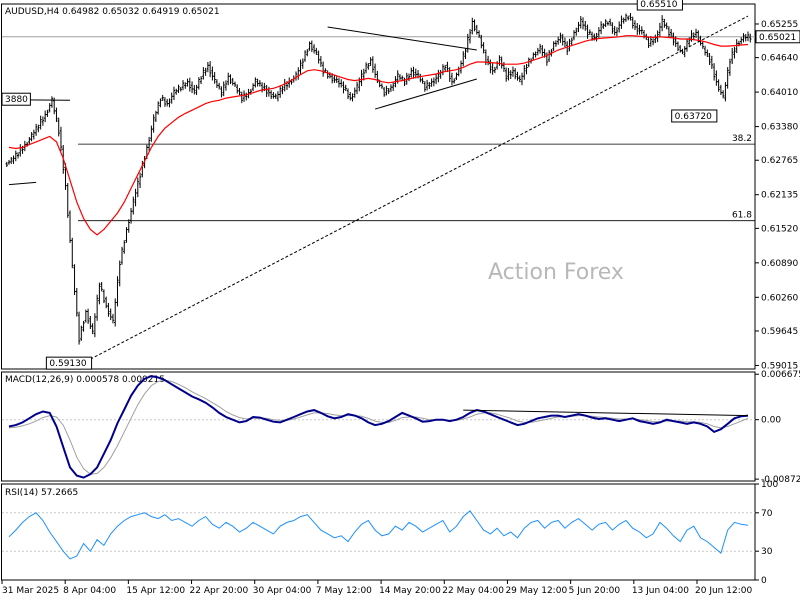 The image size is (800, 604). Describe the element at coordinates (779, 332) in the screenshot. I see `price-axis-label: 0.59645` at that location.